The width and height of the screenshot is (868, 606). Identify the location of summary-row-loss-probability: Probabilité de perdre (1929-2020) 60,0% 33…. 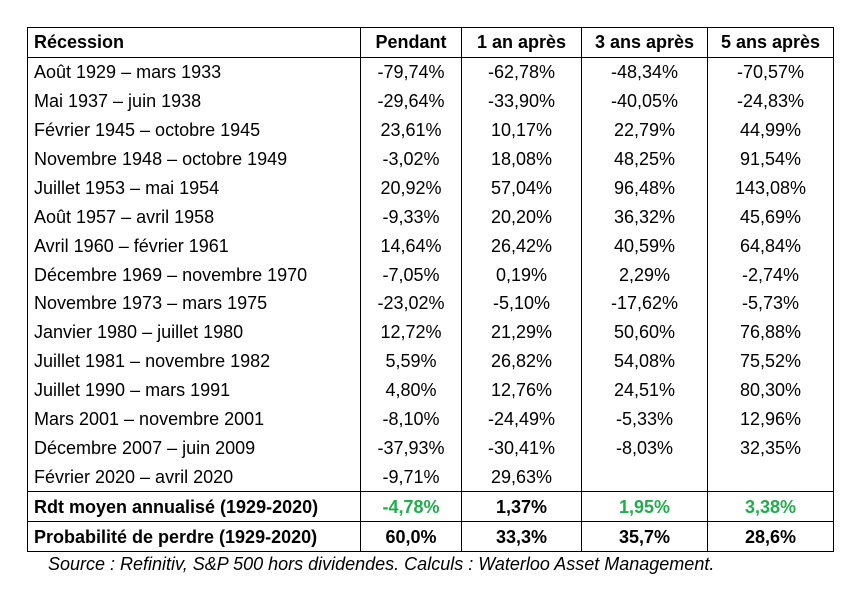
(430, 537).